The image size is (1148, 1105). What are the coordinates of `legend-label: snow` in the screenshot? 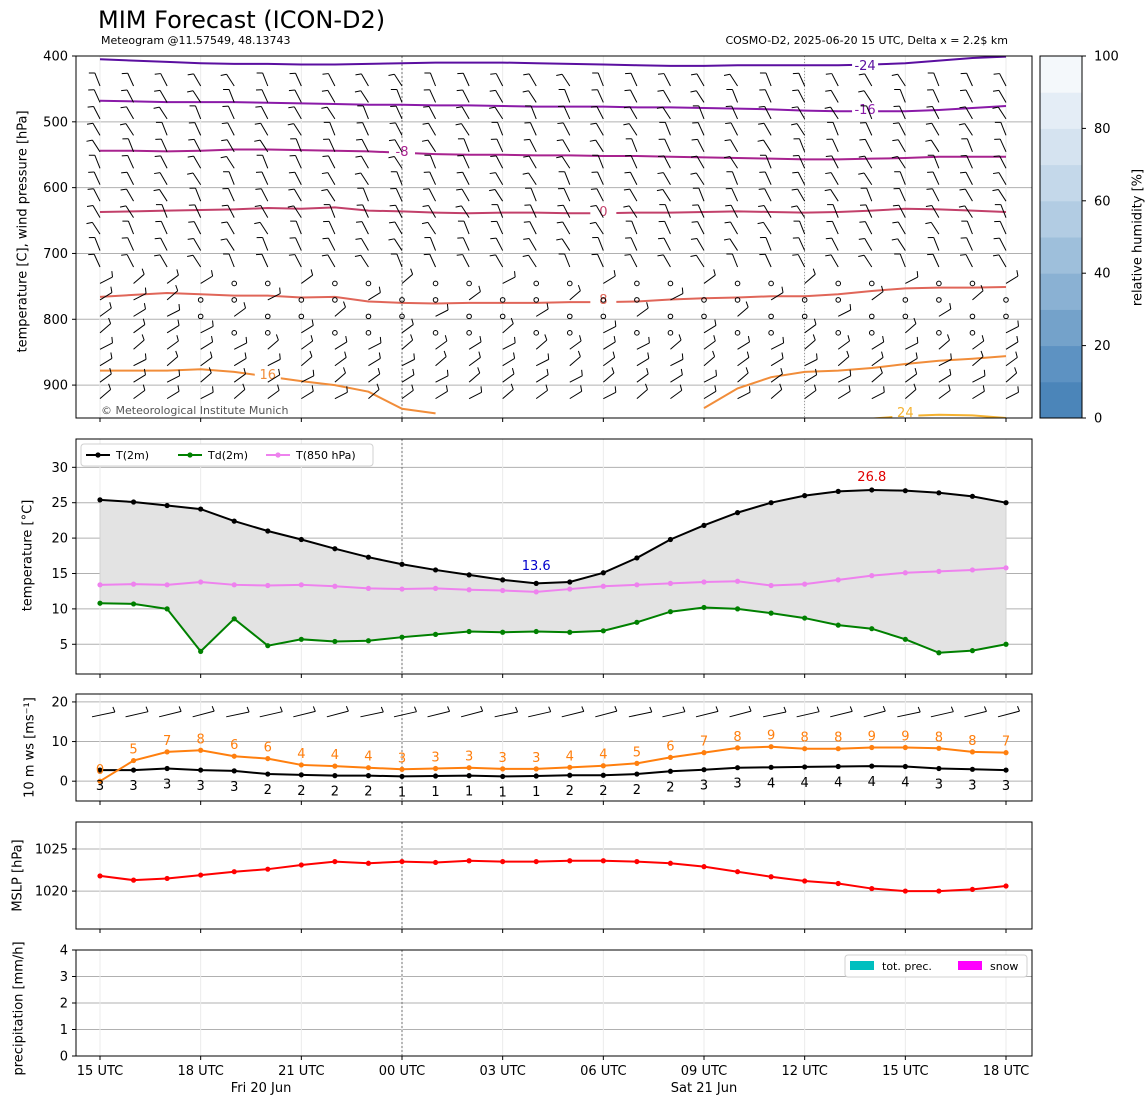 It's located at (1004, 966).